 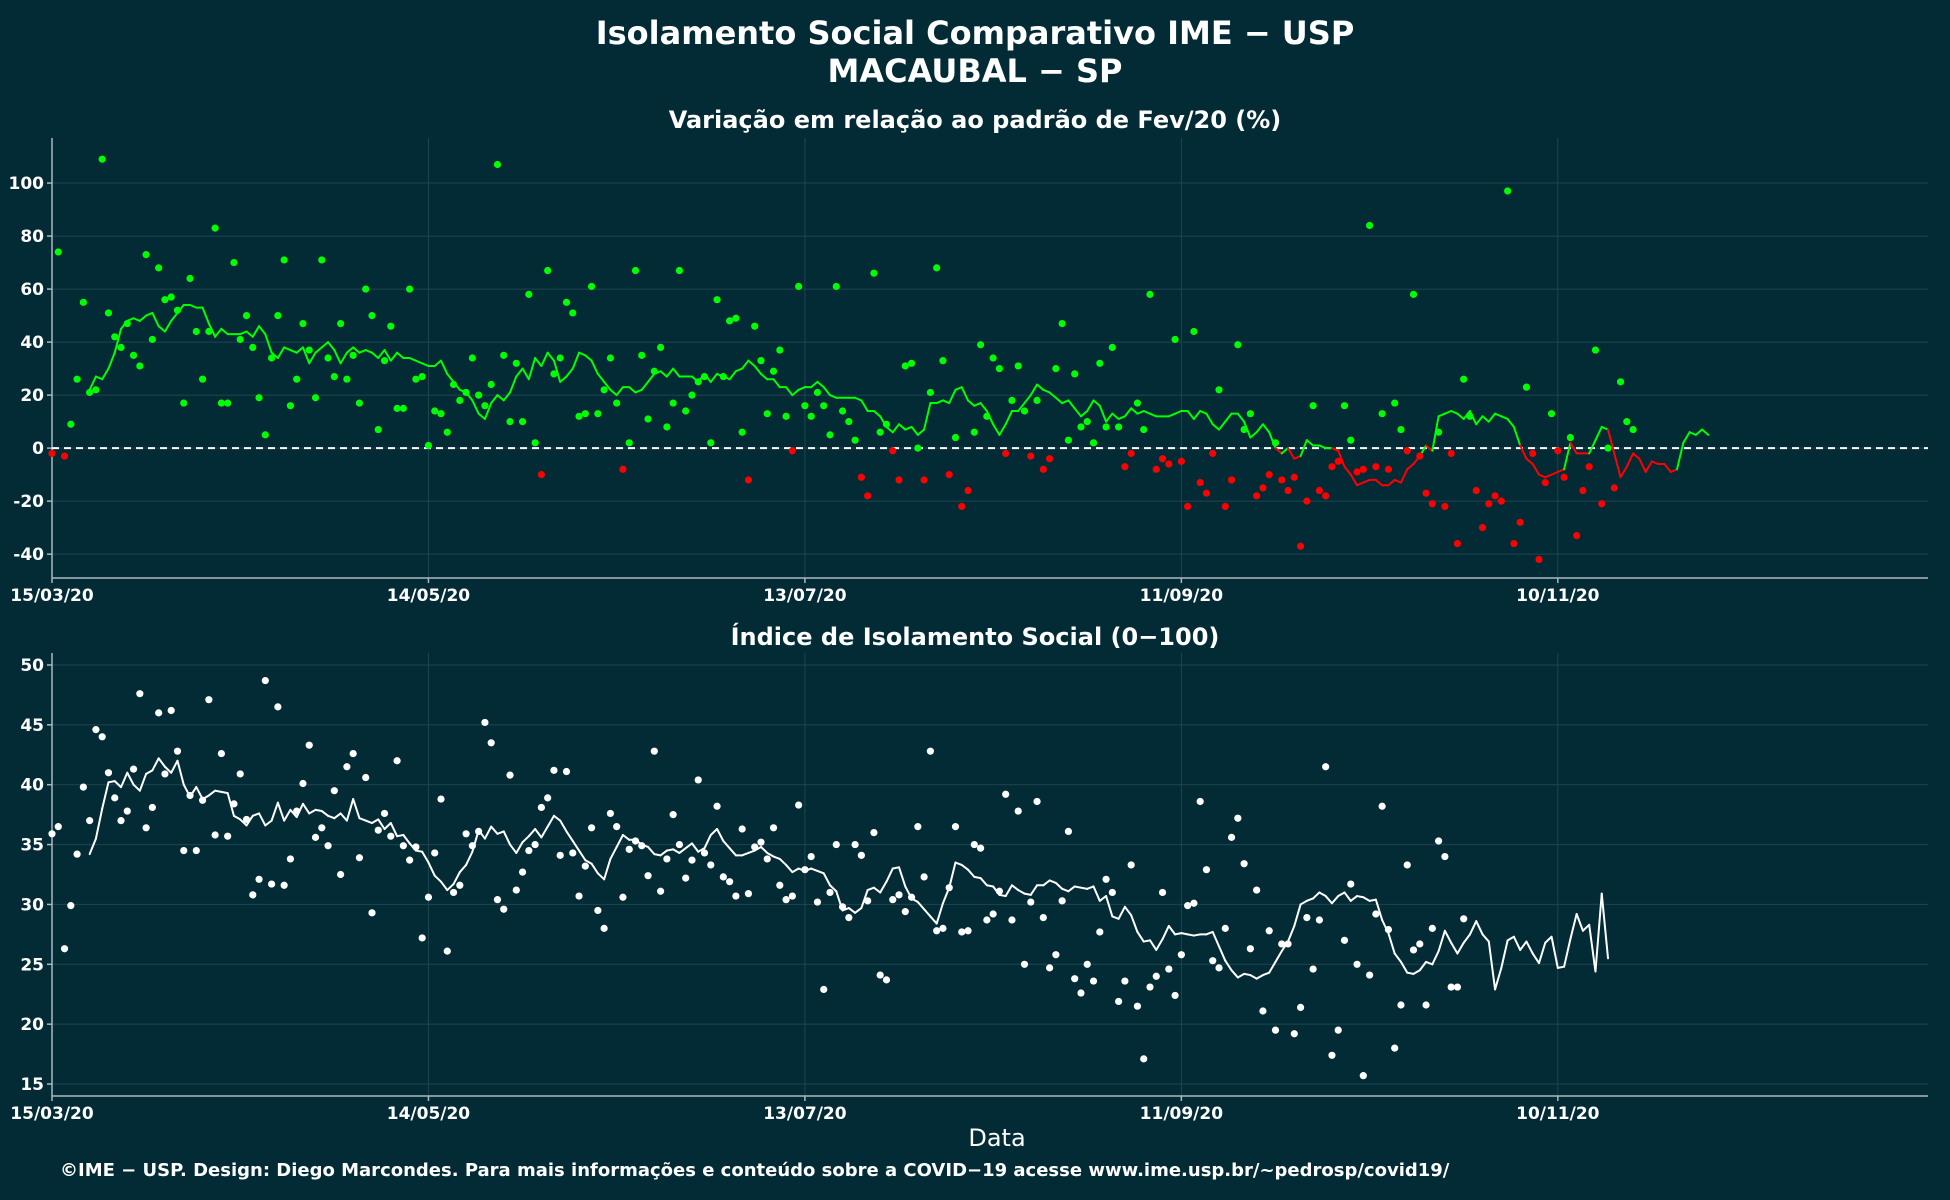 What do you see at coordinates (38, 449) in the screenshot?
I see `y-tick-label: 0` at bounding box center [38, 449].